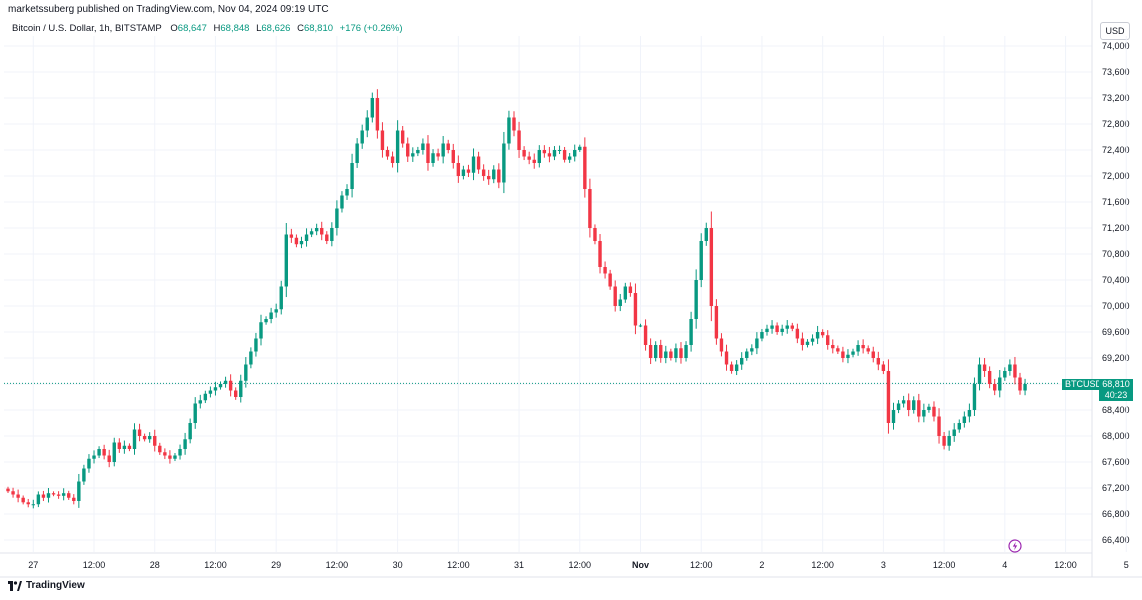  I want to click on tradingview-logo-icon, so click(15, 585).